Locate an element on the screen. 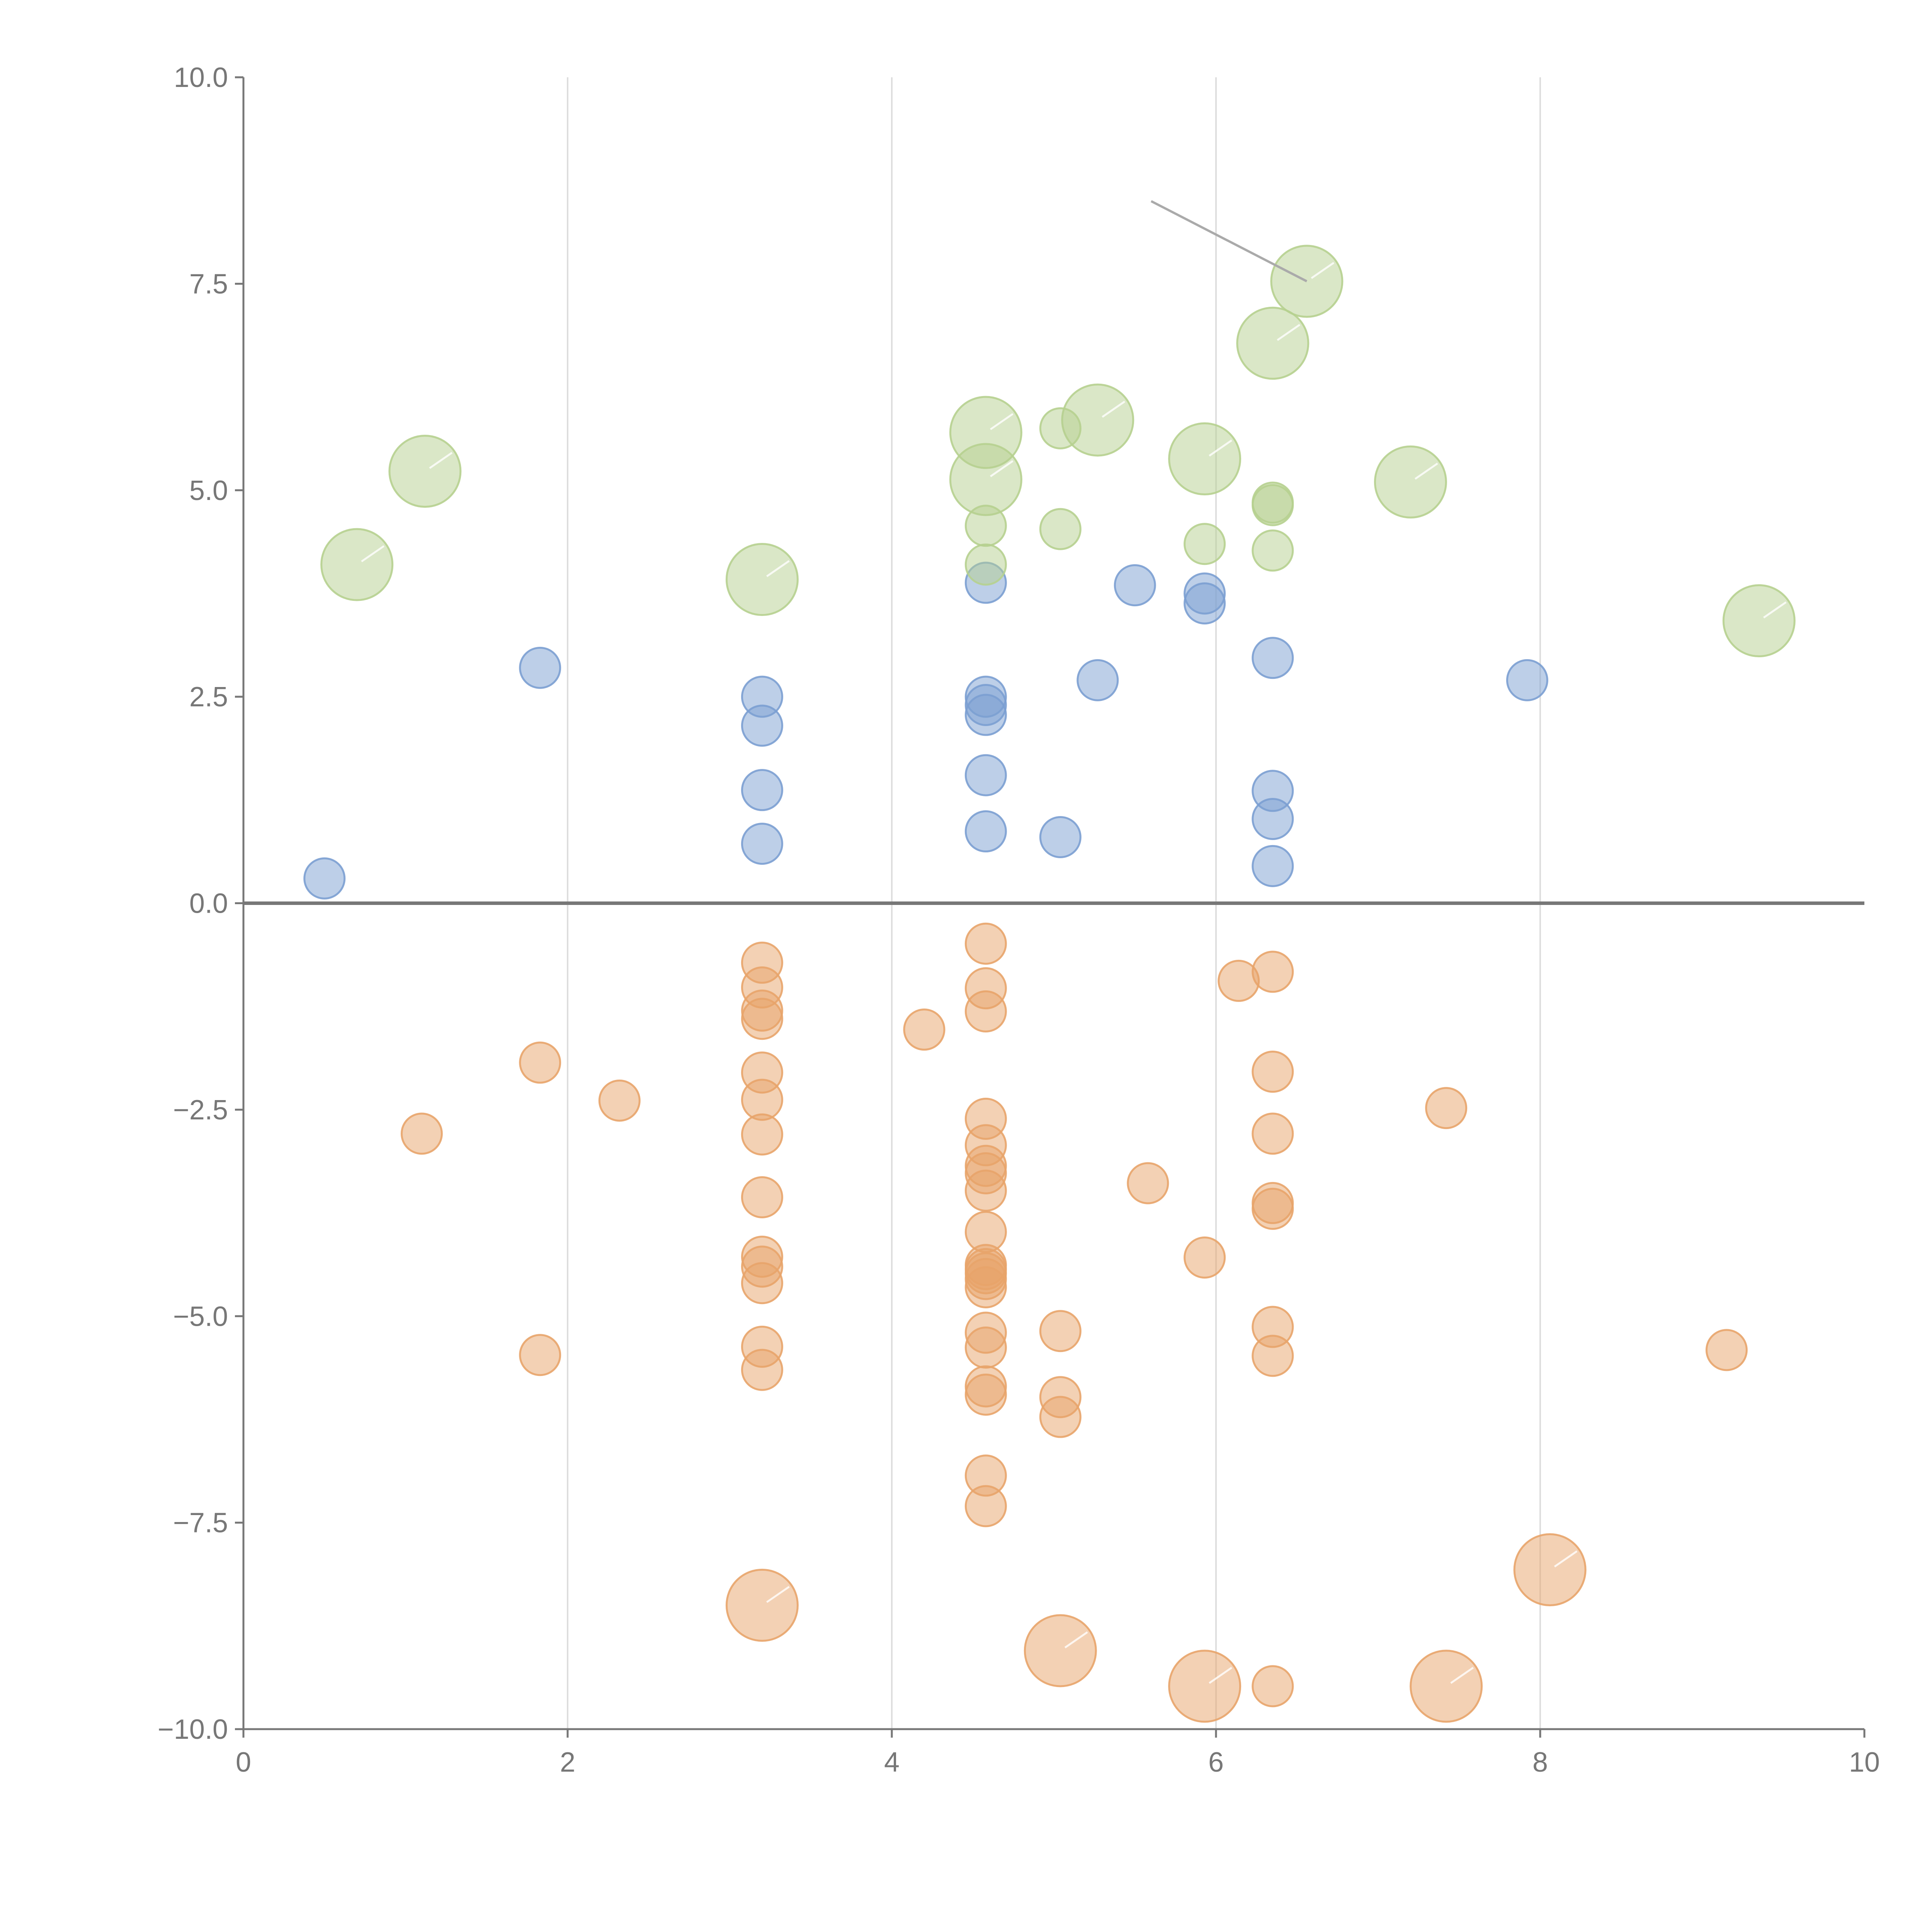  x-tick-label: 4 is located at coordinates (892, 1763).